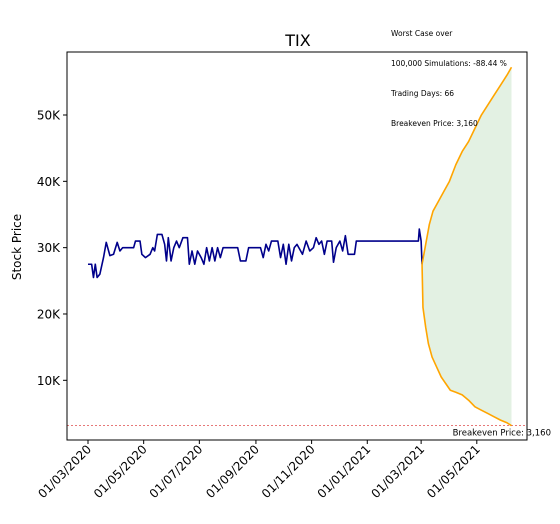 The width and height of the screenshot is (560, 524). What do you see at coordinates (422, 33) in the screenshot?
I see `annotation-line: Worst Case over` at bounding box center [422, 33].